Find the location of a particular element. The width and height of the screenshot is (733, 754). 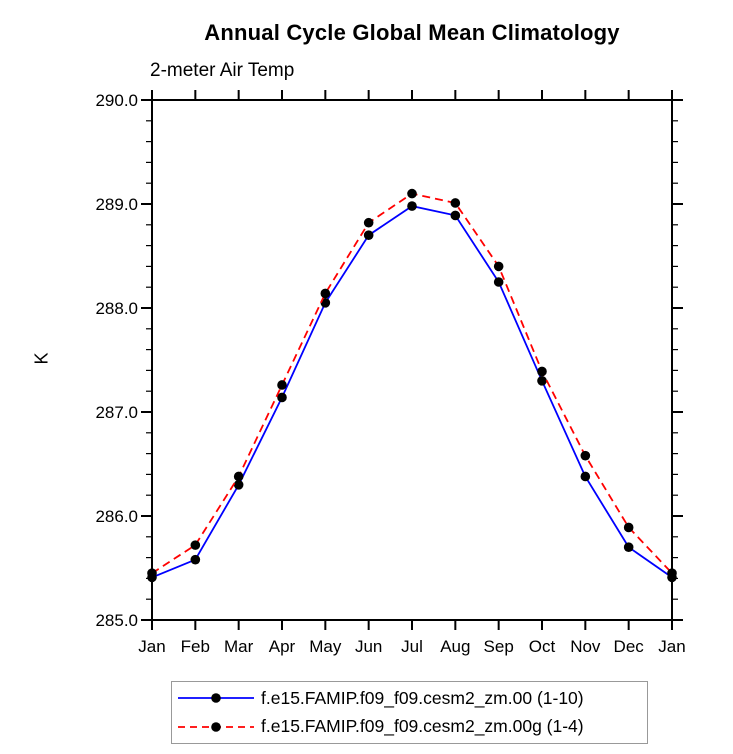

x-tick-label: Feb is located at coordinates (195, 646).